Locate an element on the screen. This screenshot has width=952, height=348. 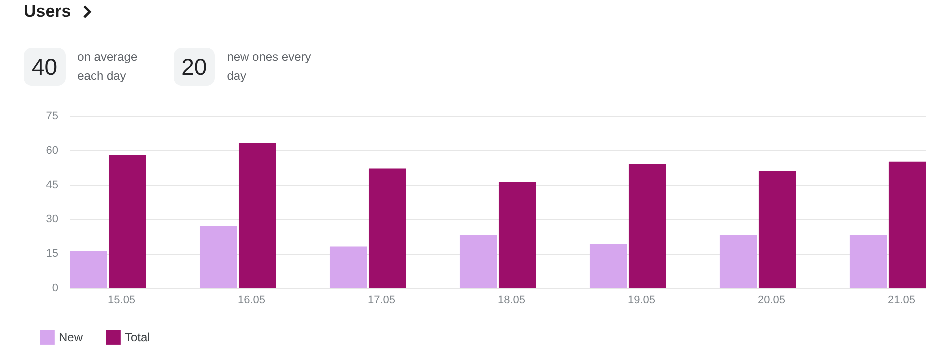
chart-title: Users is located at coordinates (48, 12).